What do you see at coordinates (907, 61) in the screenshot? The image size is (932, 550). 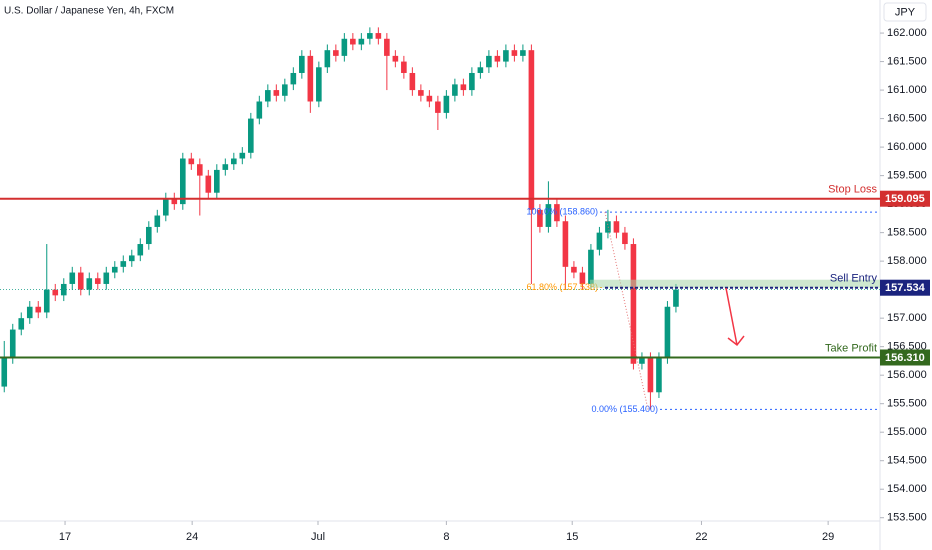 I see `y-tick-label: 161.500` at bounding box center [907, 61].